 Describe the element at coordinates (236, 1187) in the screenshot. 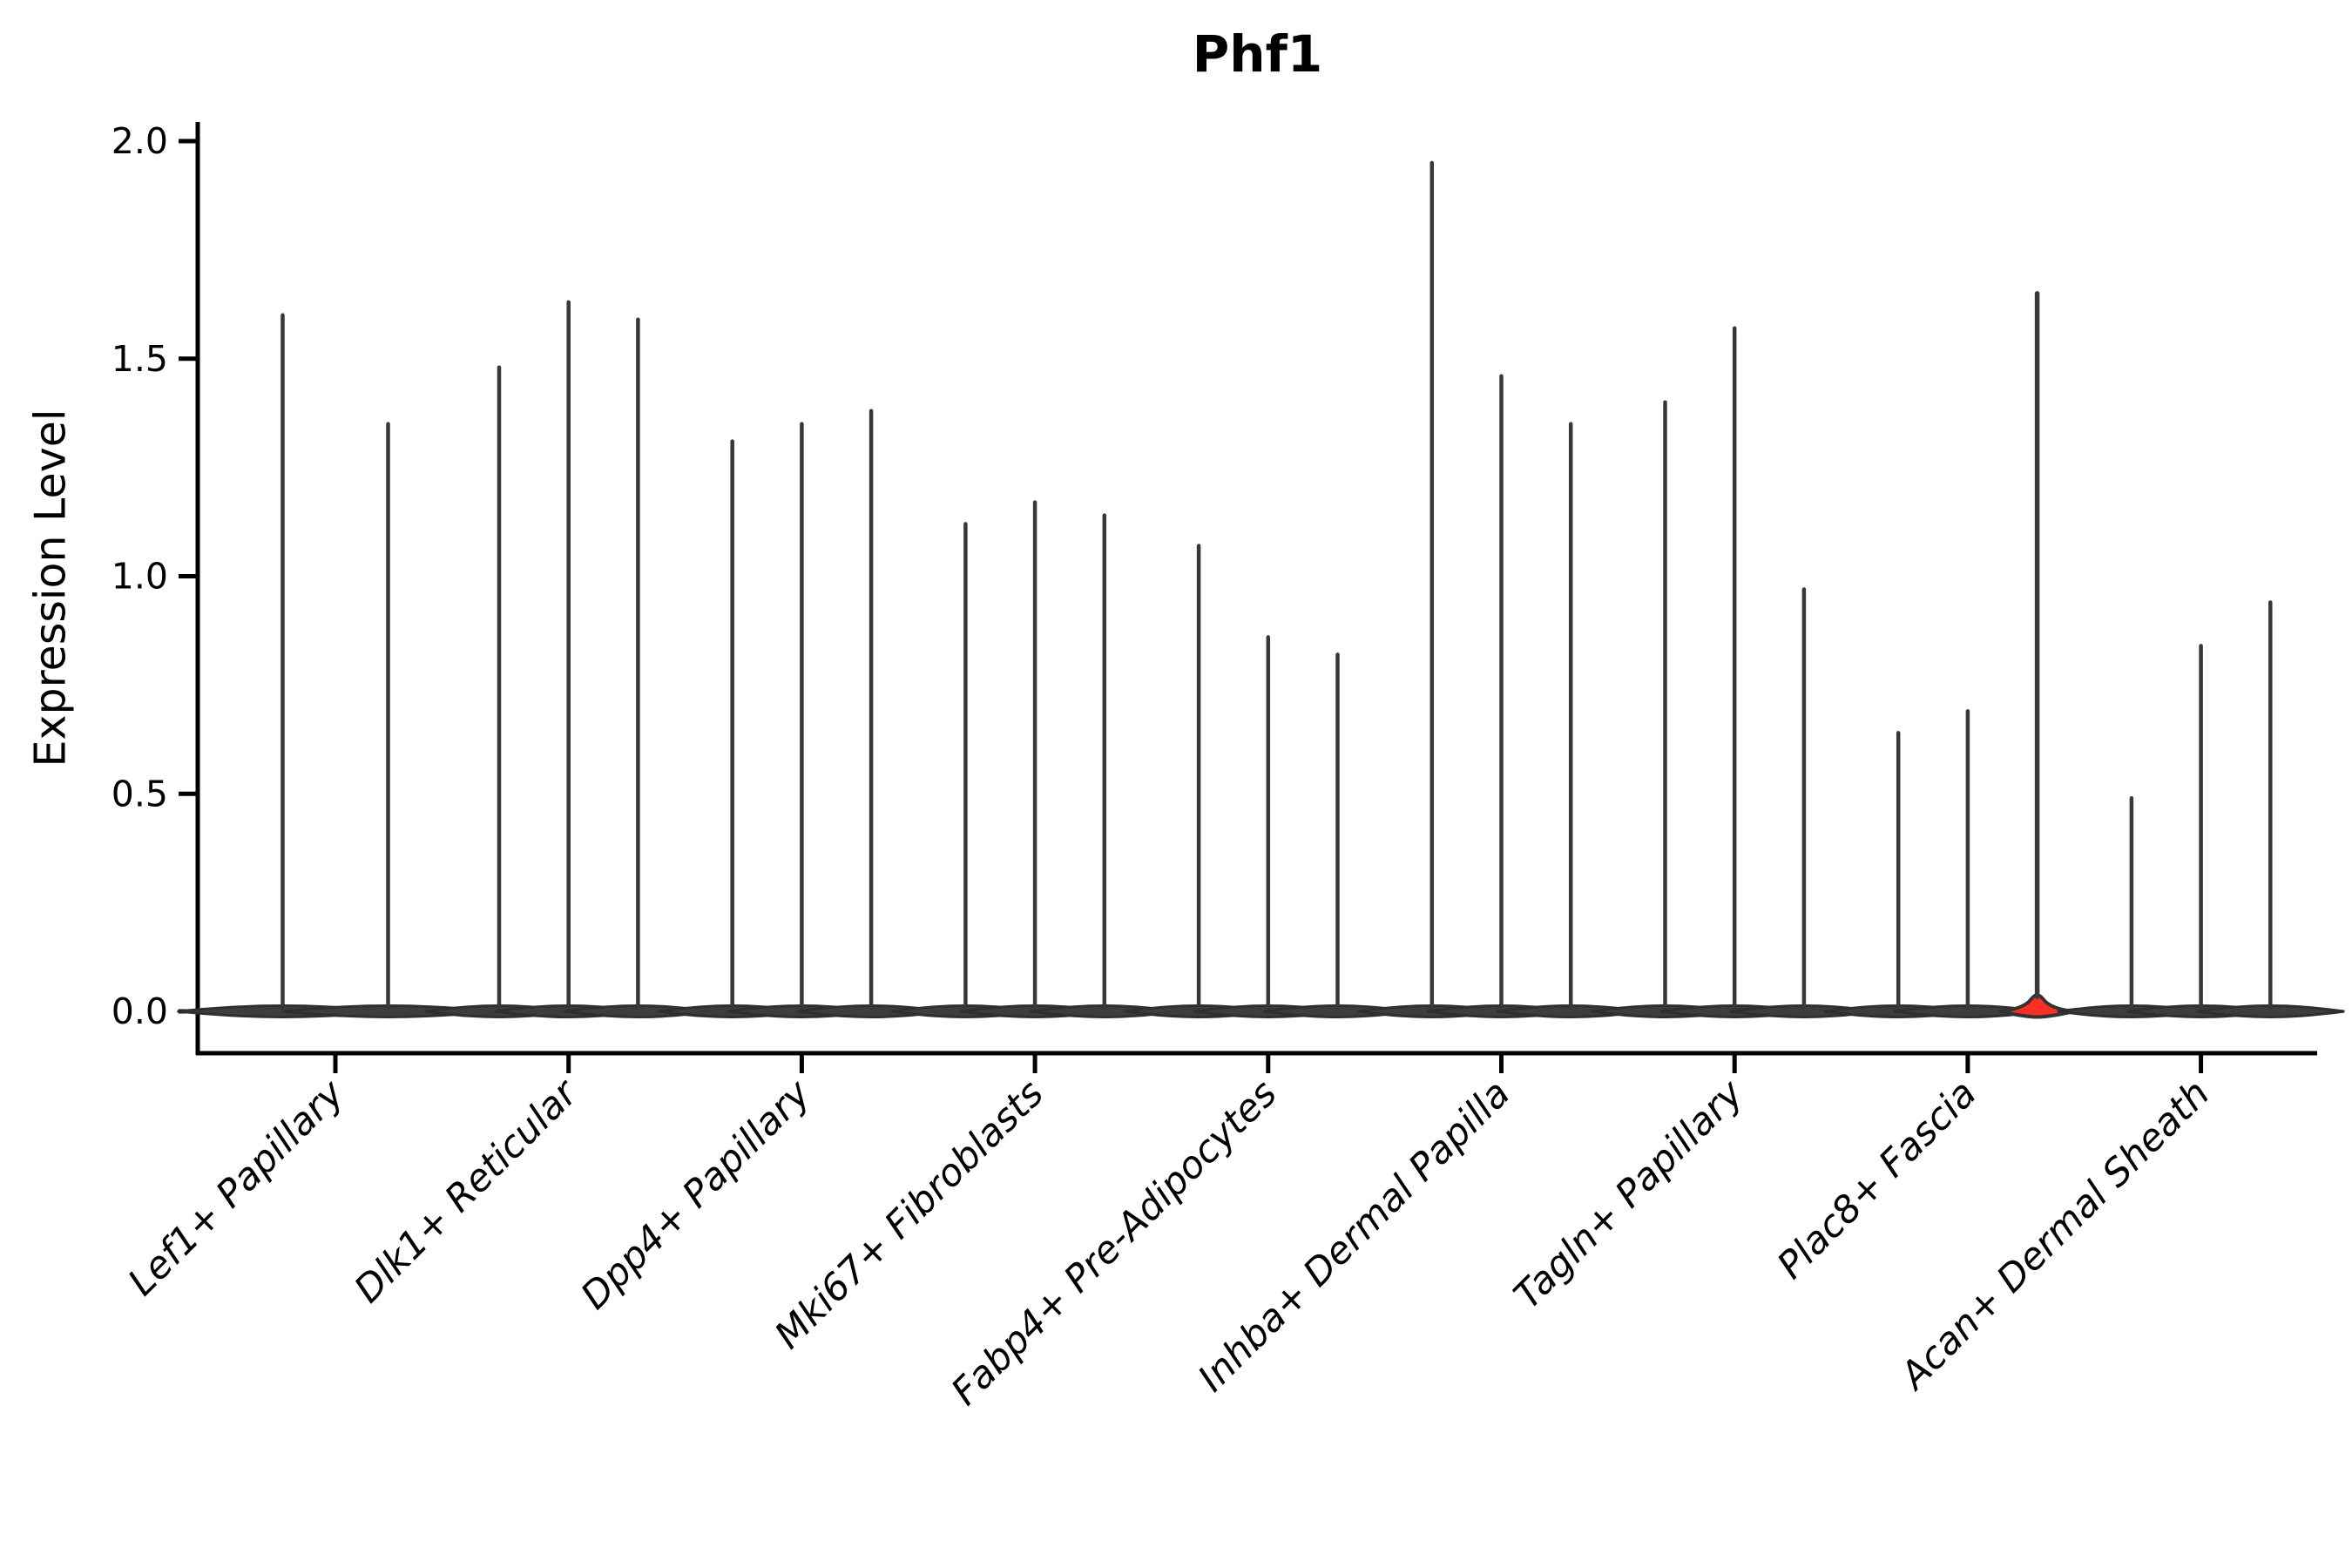

I see `x-tick-label: Lef1+ Papillary` at that location.